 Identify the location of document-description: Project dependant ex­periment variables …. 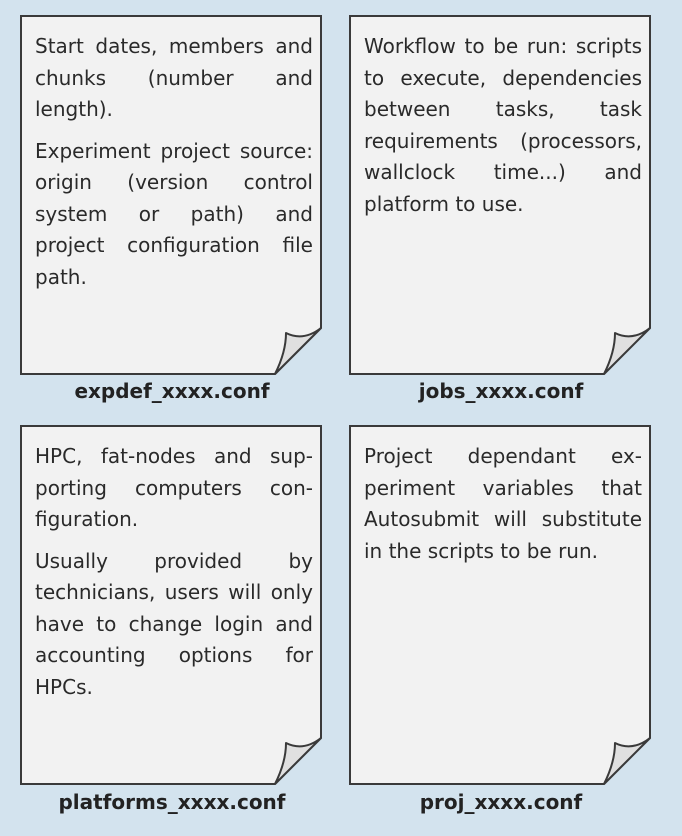
(503, 509).